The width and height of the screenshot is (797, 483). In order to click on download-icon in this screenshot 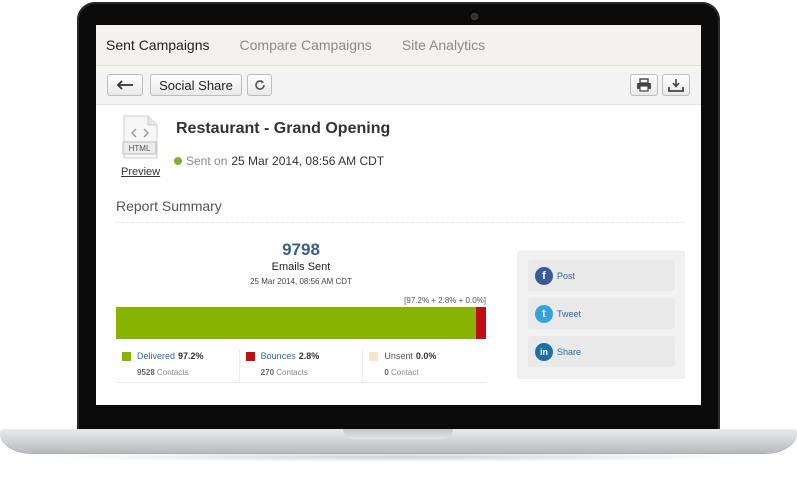, I will do `click(676, 85)`.